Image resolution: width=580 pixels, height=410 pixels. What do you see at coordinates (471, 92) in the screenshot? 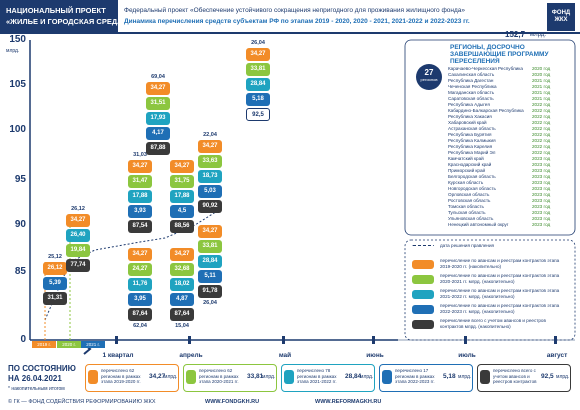
I see `region-name: Магаданская область` at bounding box center [471, 92].